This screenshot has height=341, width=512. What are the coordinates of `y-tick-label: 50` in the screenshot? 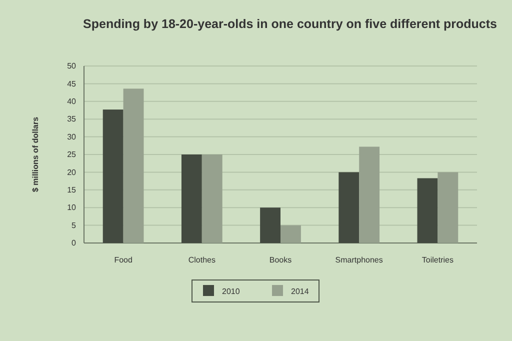 It's located at (72, 66).